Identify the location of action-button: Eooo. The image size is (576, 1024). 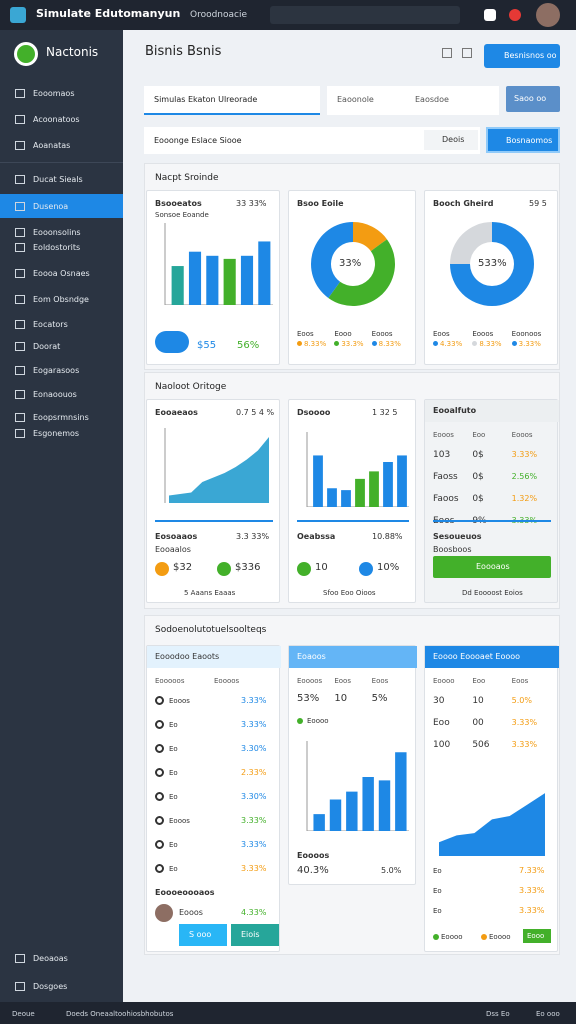
(537, 936).